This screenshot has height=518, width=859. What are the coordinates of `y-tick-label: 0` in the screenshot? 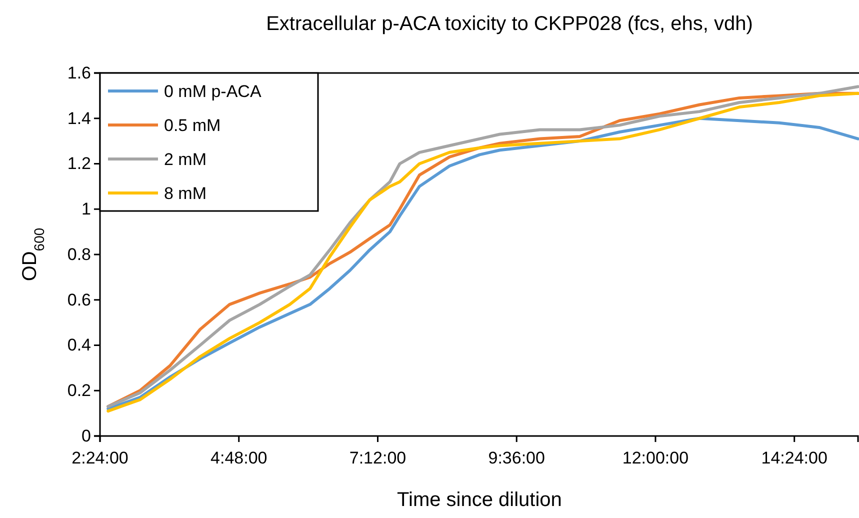 It's located at (86, 436).